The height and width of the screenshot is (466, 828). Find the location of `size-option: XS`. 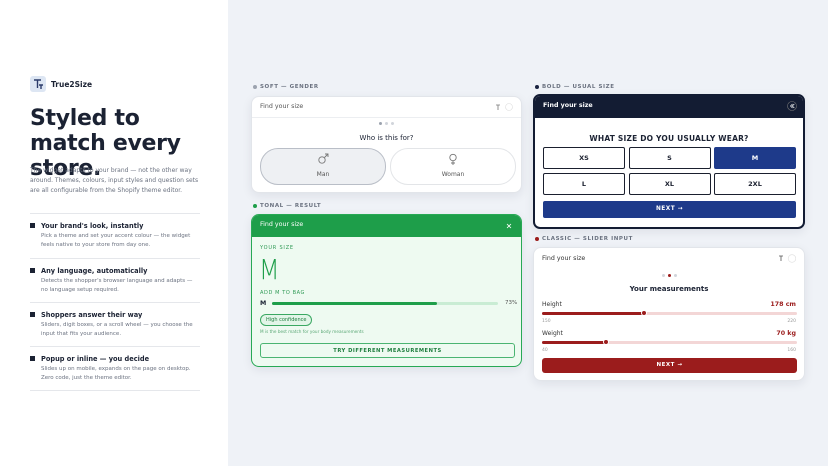

size-option: XS is located at coordinates (584, 158).